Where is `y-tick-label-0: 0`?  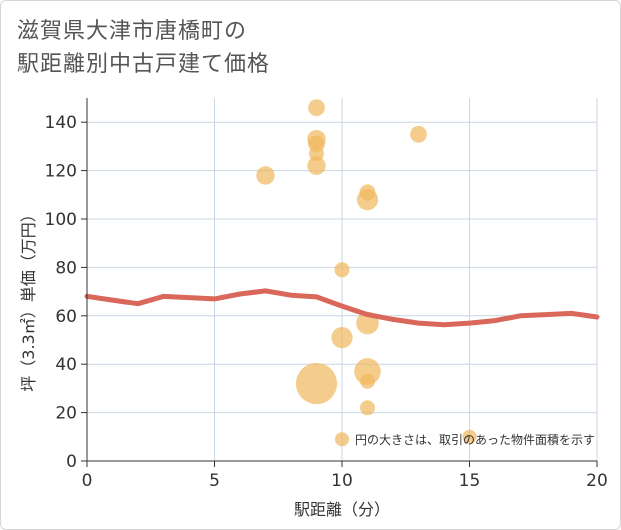 y-tick-label-0: 0 is located at coordinates (71, 462).